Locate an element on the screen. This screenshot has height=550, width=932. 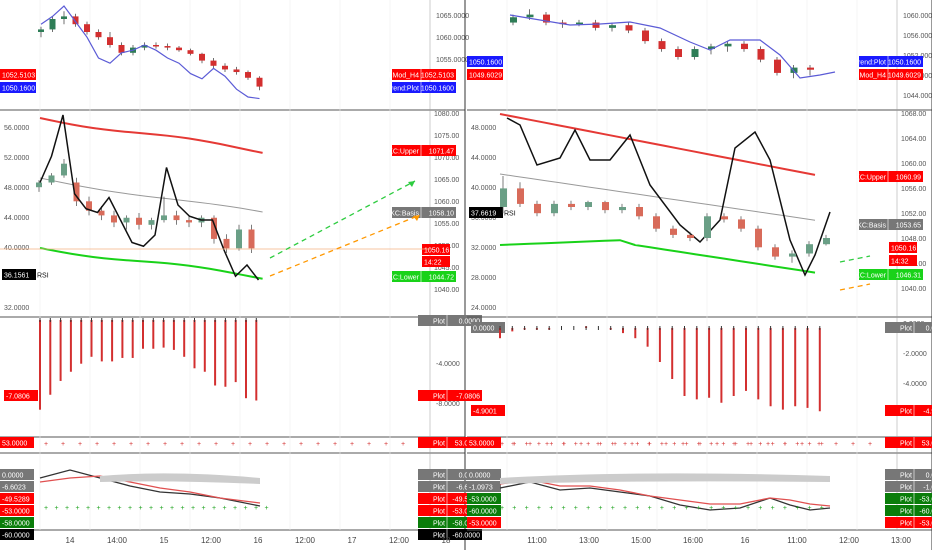
left-pane4-plot-label-title: Plot is located at coordinates (439, 444).